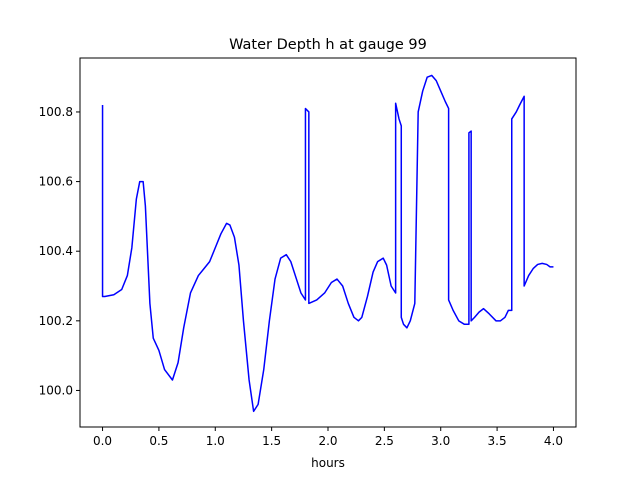 The width and height of the screenshot is (640, 480). Describe the element at coordinates (56, 112) in the screenshot. I see `y-tick-label: 100.8` at that location.